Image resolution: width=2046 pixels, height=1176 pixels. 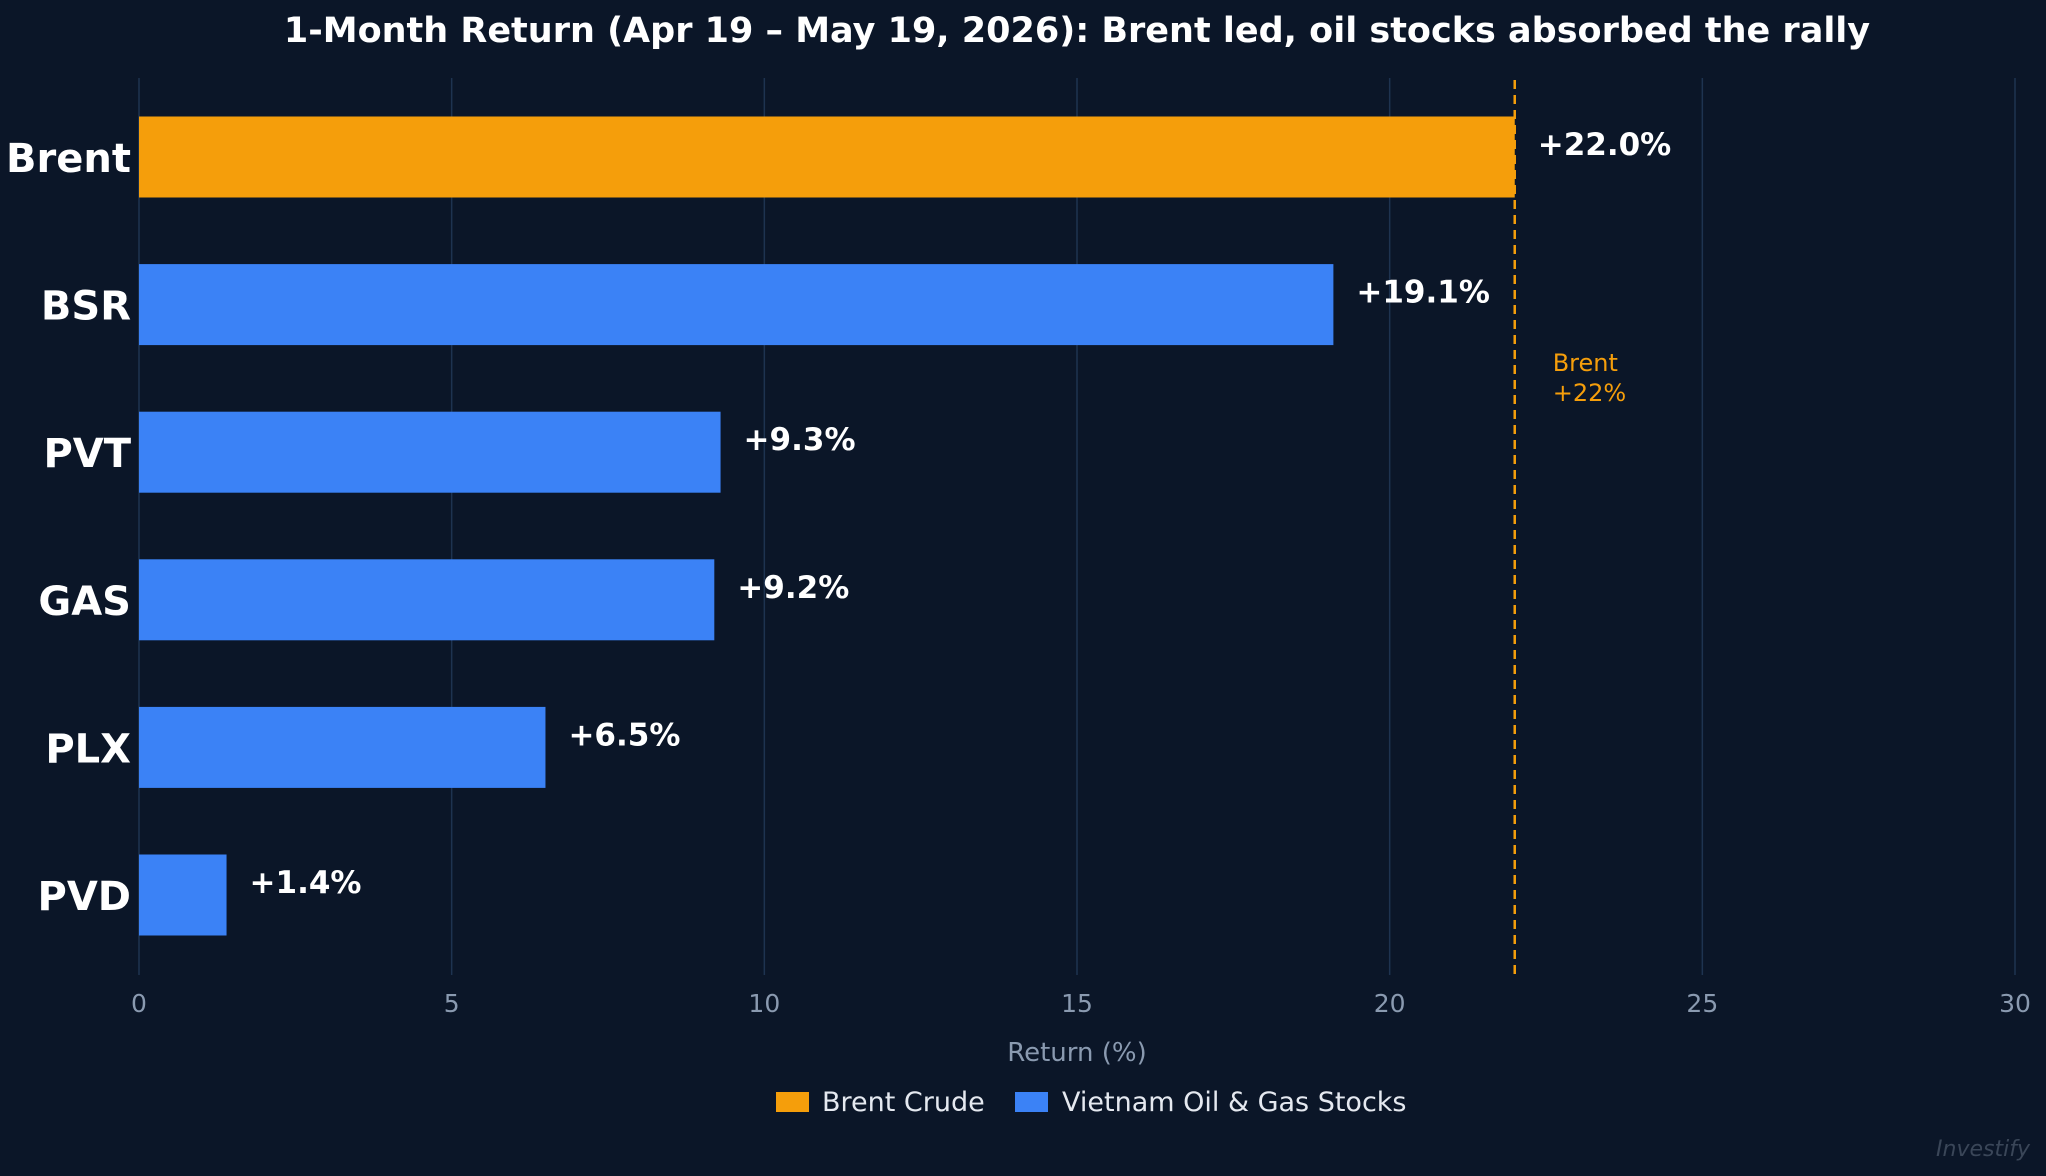 I want to click on category-label: BSR, so click(x=86, y=307).